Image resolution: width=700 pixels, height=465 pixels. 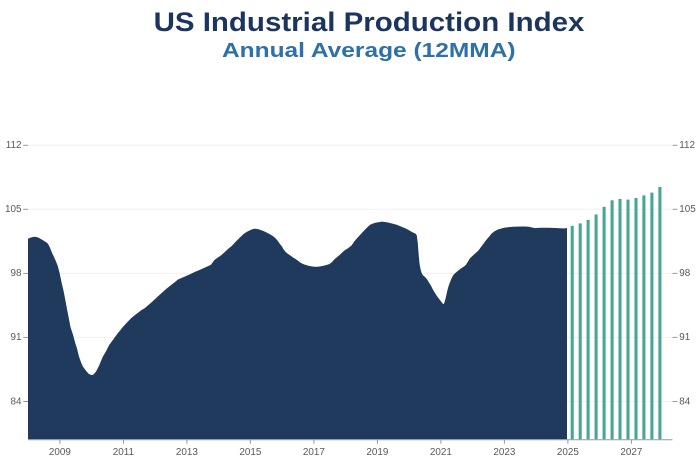 What do you see at coordinates (568, 452) in the screenshot?
I see `svg-text: 2025` at bounding box center [568, 452].